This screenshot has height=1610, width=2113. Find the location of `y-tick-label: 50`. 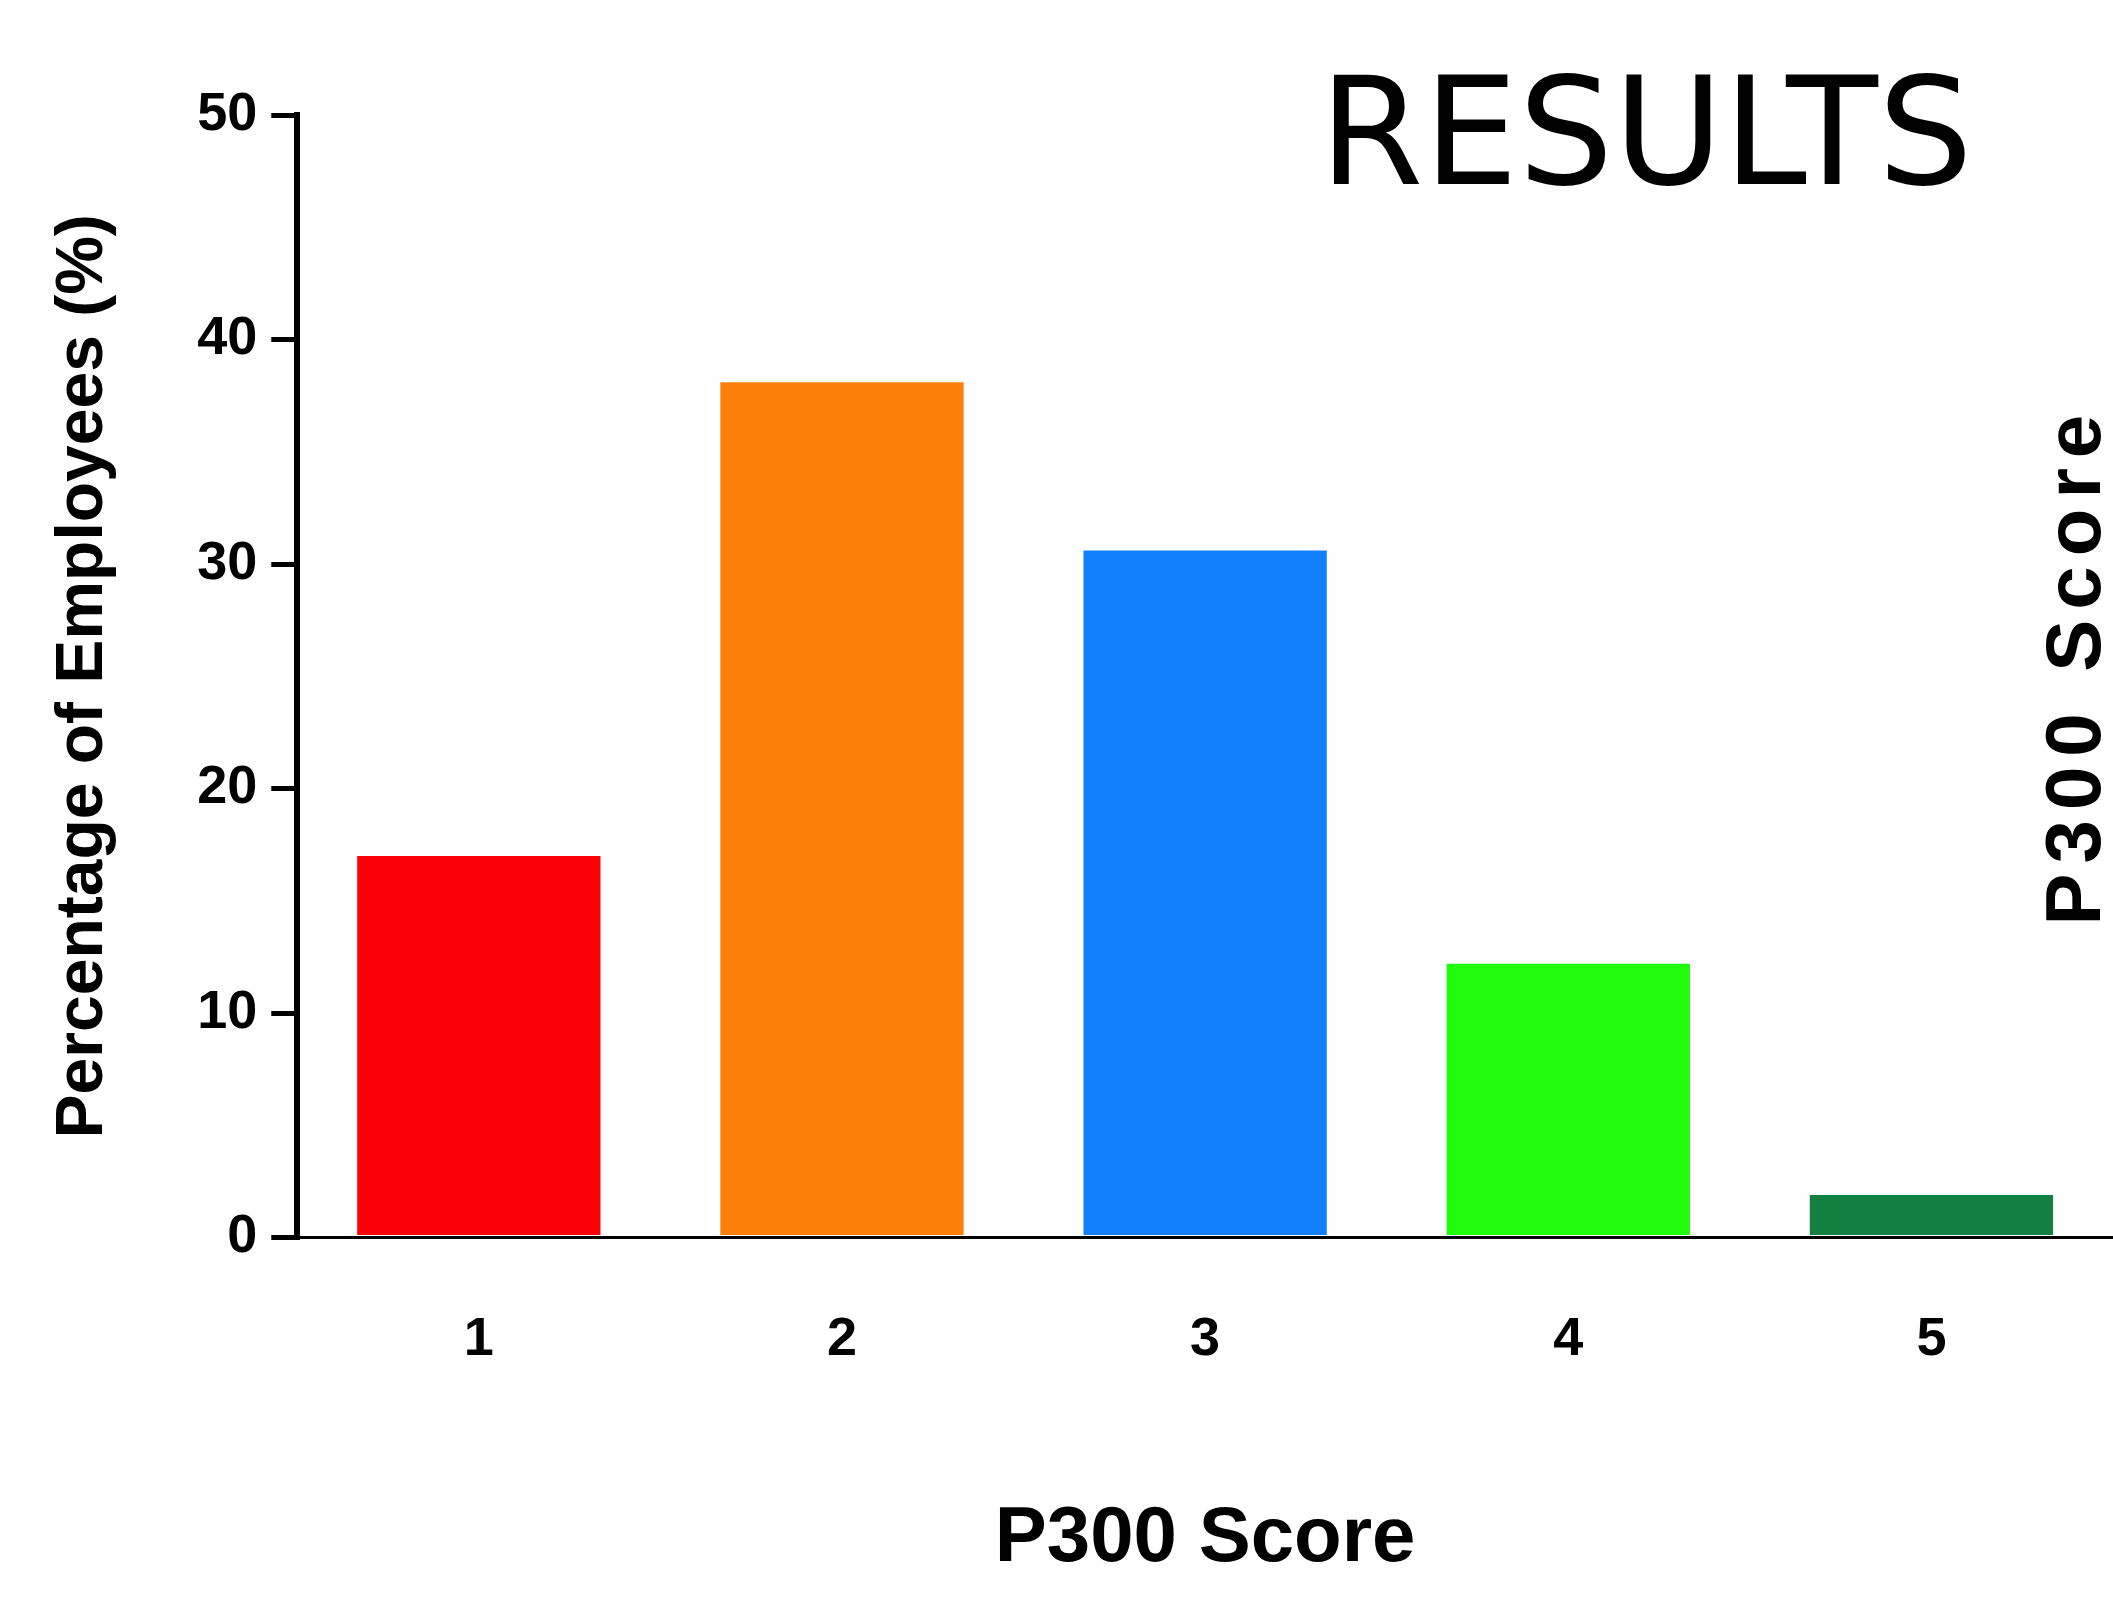

y-tick-label: 50 is located at coordinates (227, 110).